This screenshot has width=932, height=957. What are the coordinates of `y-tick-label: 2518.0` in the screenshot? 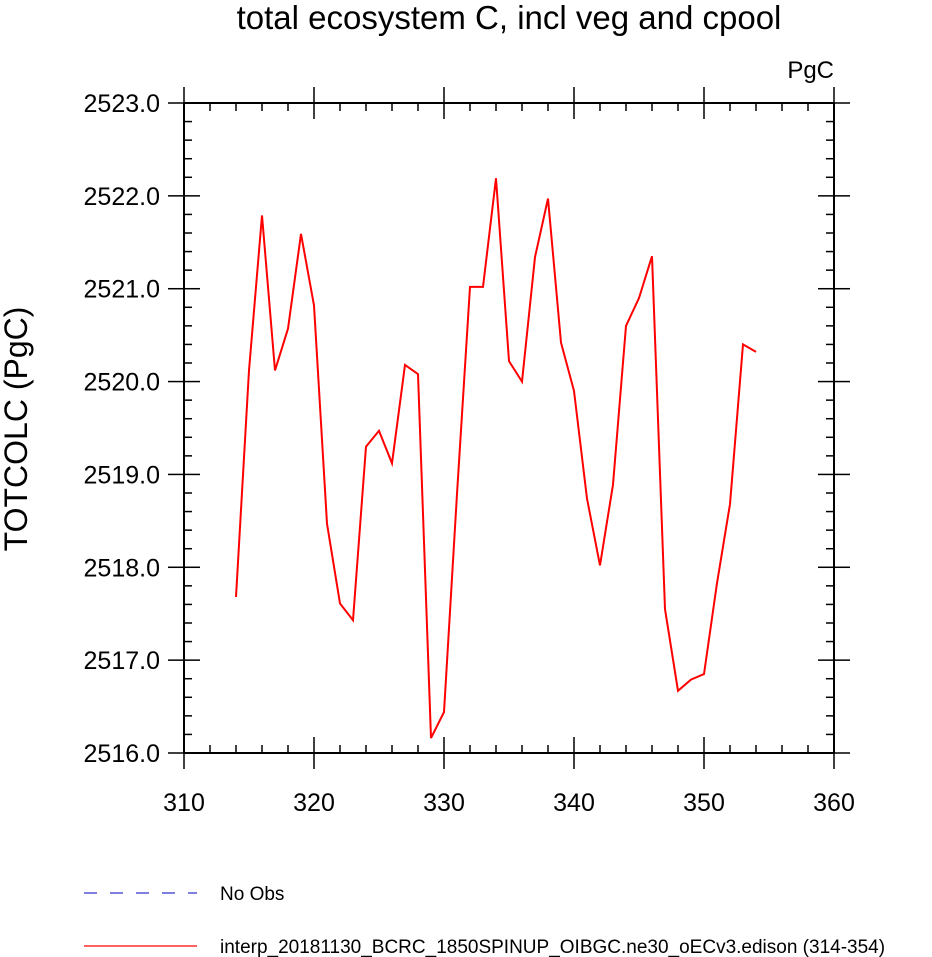 It's located at (122, 568).